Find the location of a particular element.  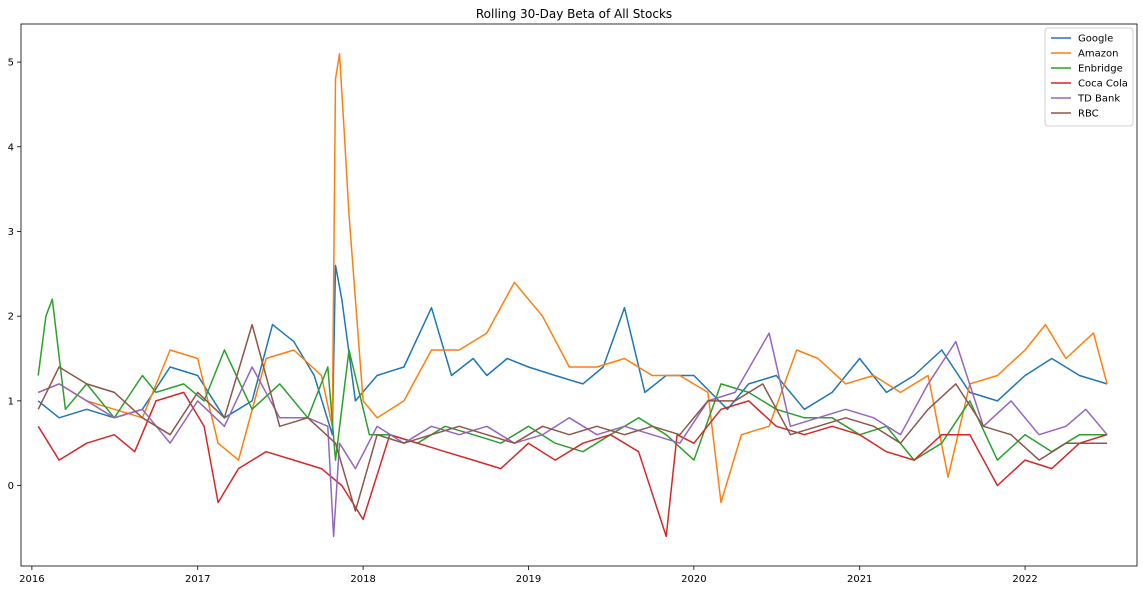

legend-entry: Google is located at coordinates (1095, 39).